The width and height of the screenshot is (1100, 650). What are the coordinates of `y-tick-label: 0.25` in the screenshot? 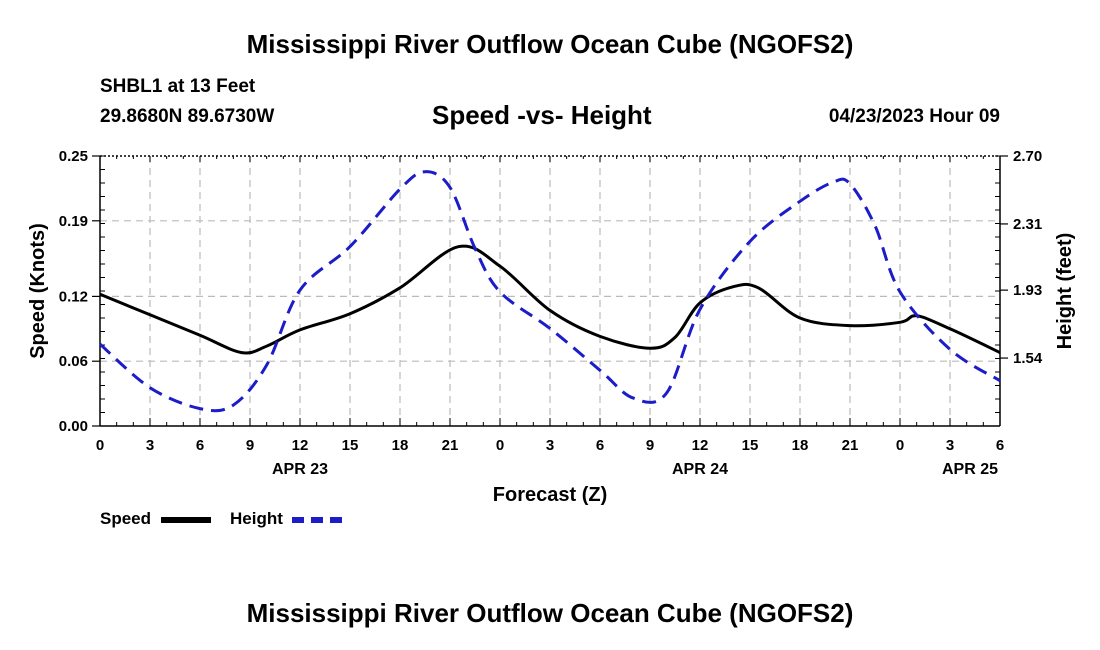 It's located at (73, 156).